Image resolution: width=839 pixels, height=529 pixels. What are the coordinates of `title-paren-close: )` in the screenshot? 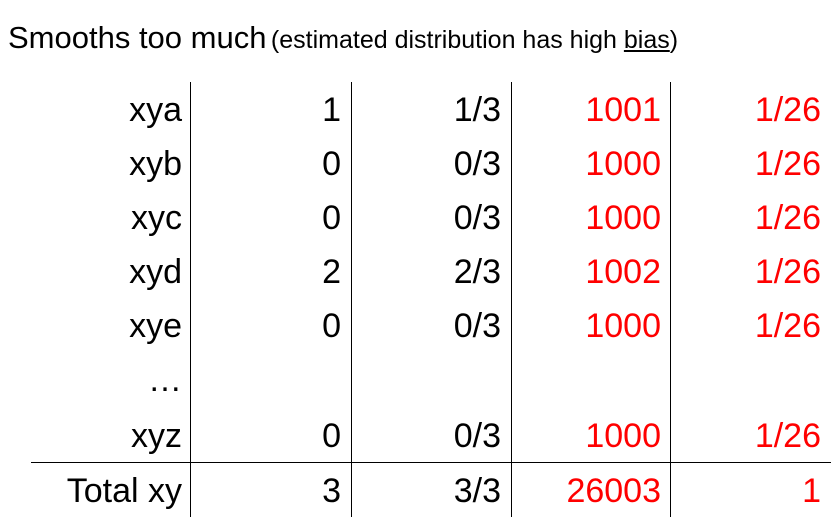 It's located at (674, 40).